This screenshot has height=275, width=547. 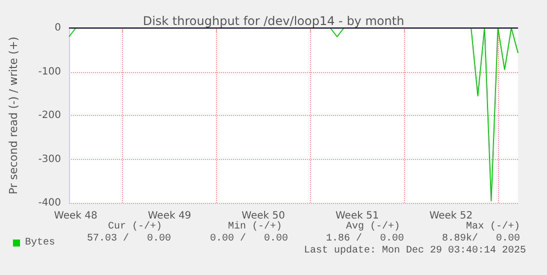 What do you see at coordinates (415, 250) in the screenshot?
I see `text: Last update: Mon Dec 29 03:40:14 2025` at bounding box center [415, 250].